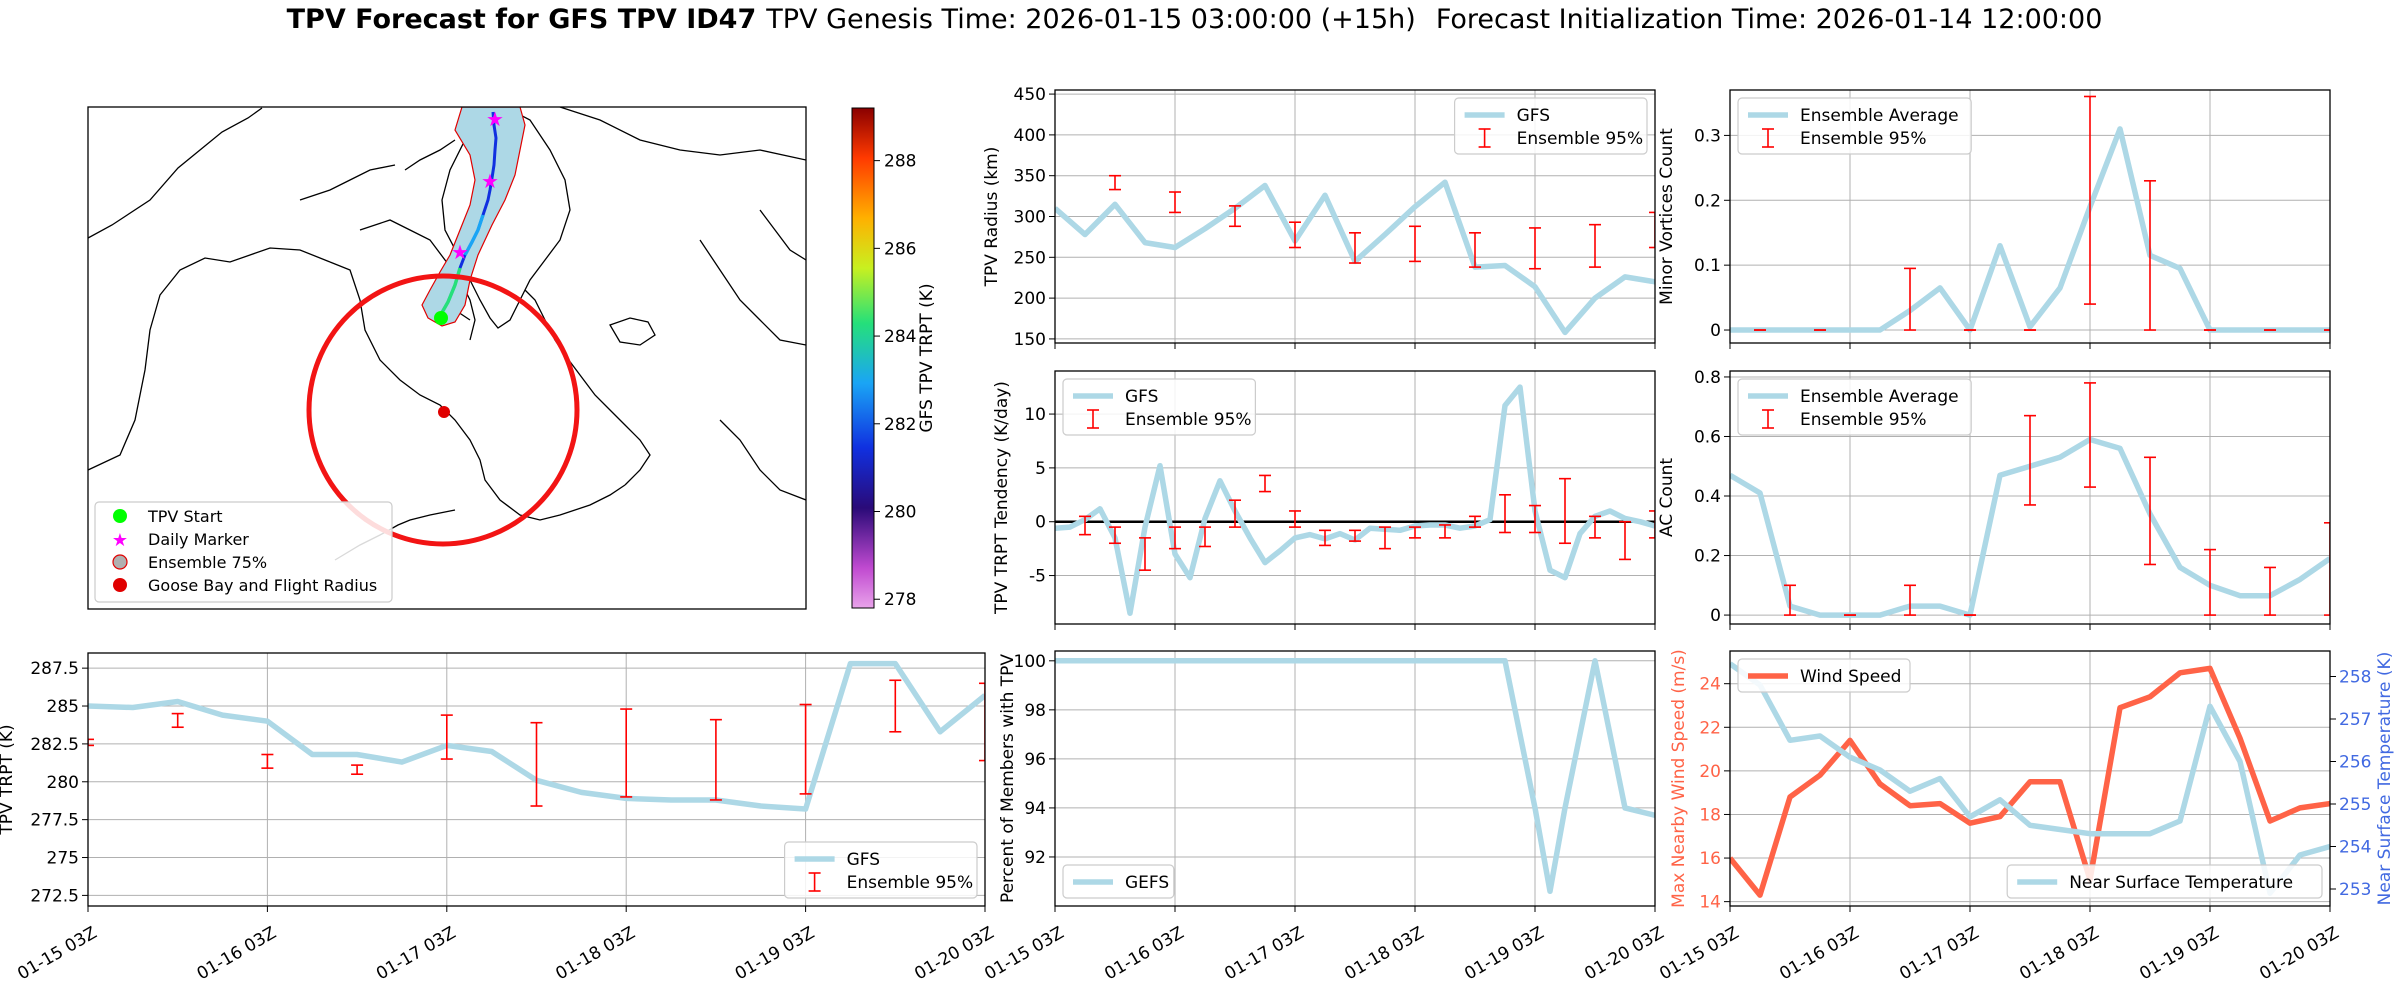 The width and height of the screenshot is (2399, 982). I want to click on legend: GEFS, so click(1118, 881).